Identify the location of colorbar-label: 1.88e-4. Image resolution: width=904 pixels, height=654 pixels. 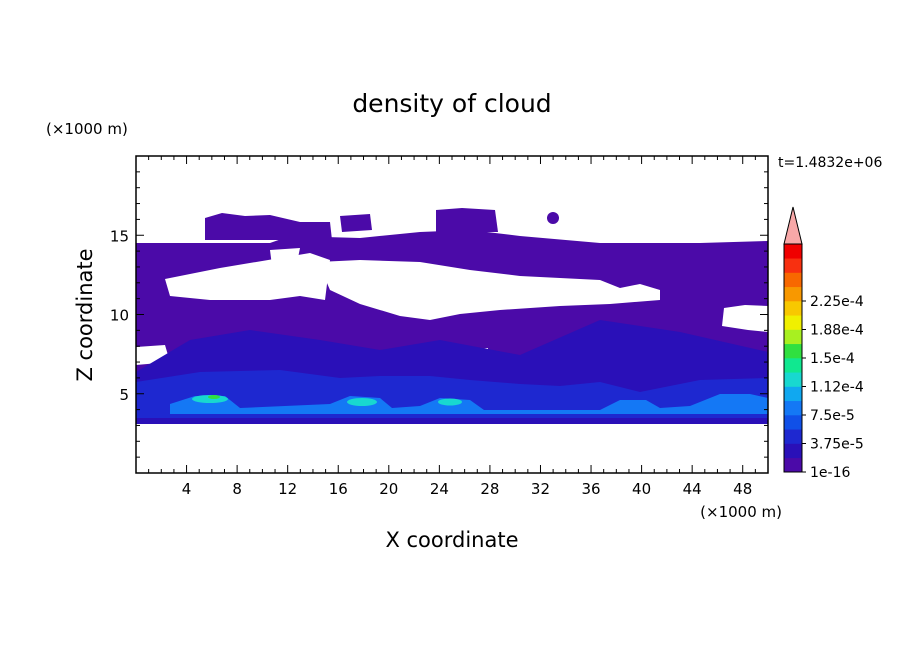
(837, 331).